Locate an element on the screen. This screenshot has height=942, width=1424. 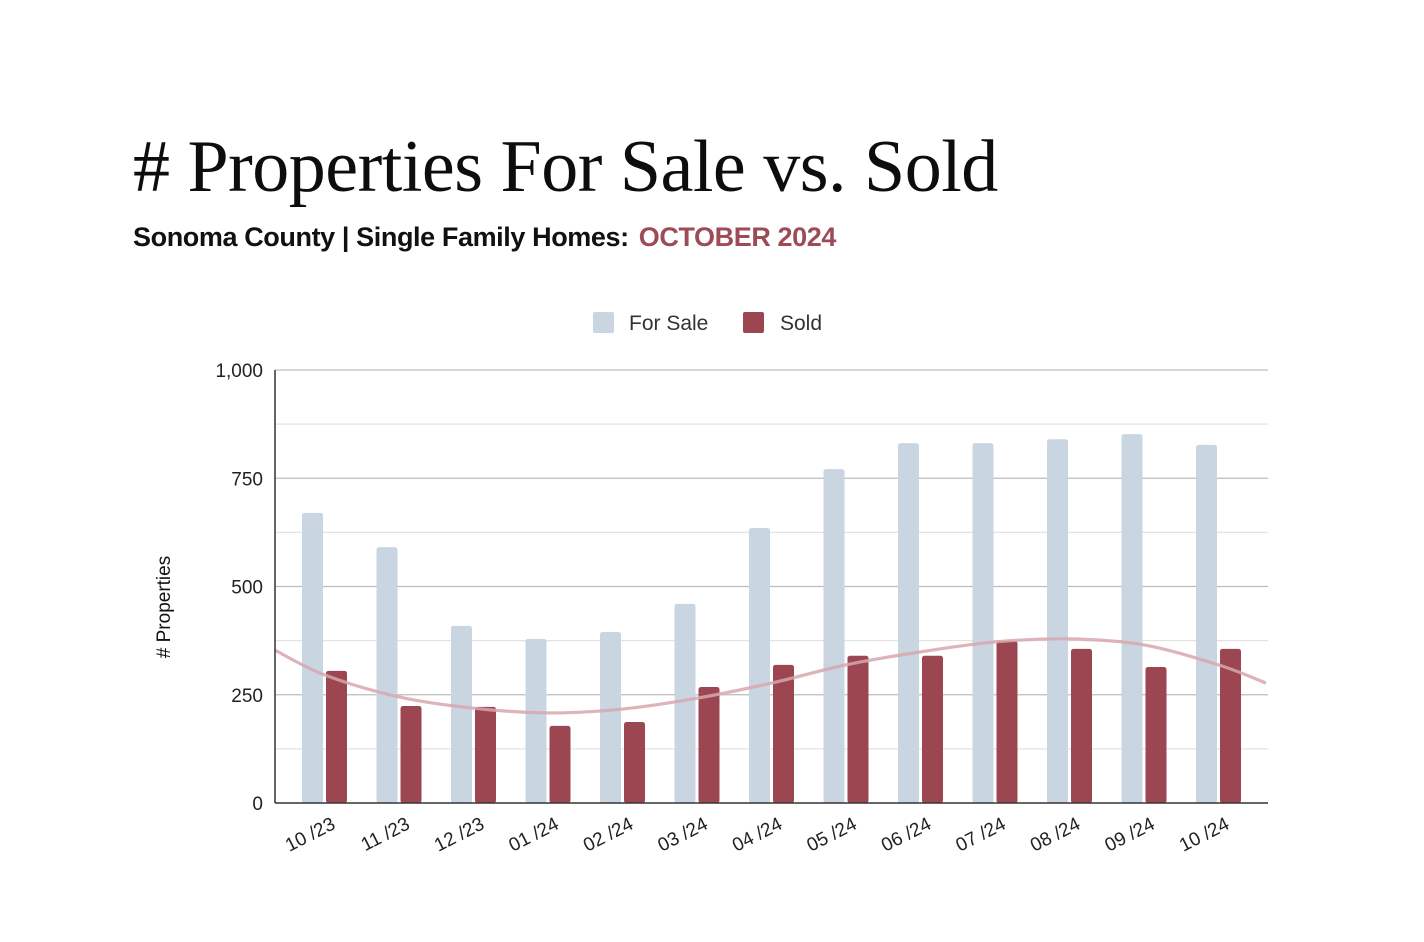
x-tick-label: 08 /24 is located at coordinates (1055, 835).